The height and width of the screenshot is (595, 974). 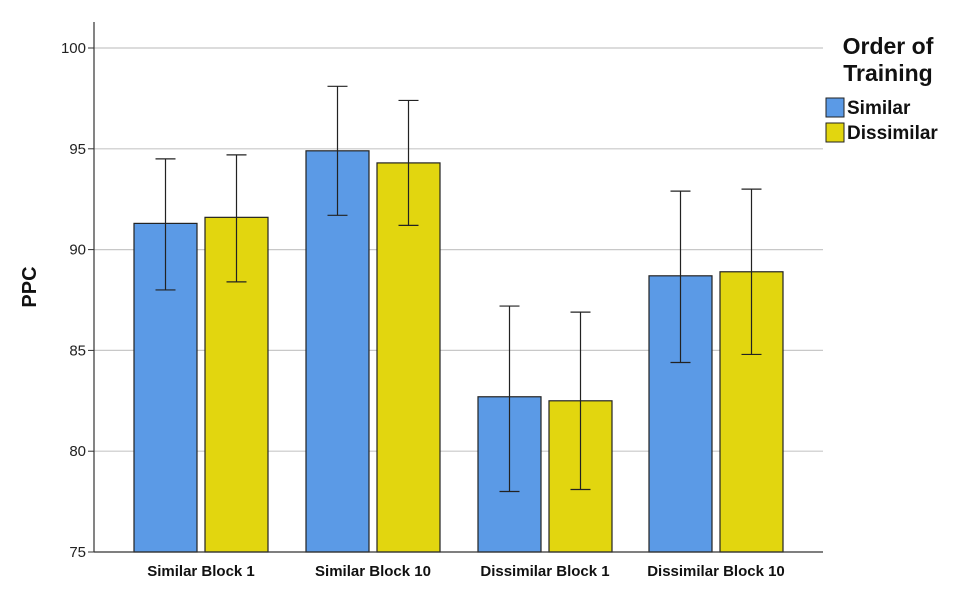 I want to click on y-tick-label-85: 85, so click(x=77, y=350).